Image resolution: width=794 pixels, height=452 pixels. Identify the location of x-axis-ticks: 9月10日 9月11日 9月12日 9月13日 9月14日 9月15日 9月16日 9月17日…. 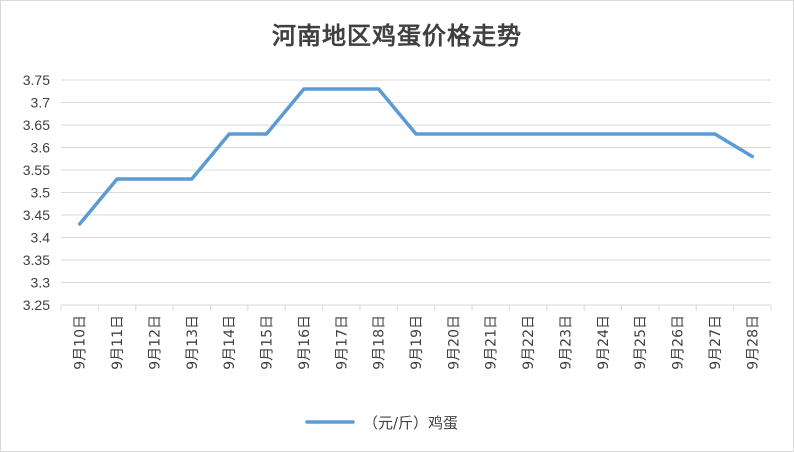
(416, 337).